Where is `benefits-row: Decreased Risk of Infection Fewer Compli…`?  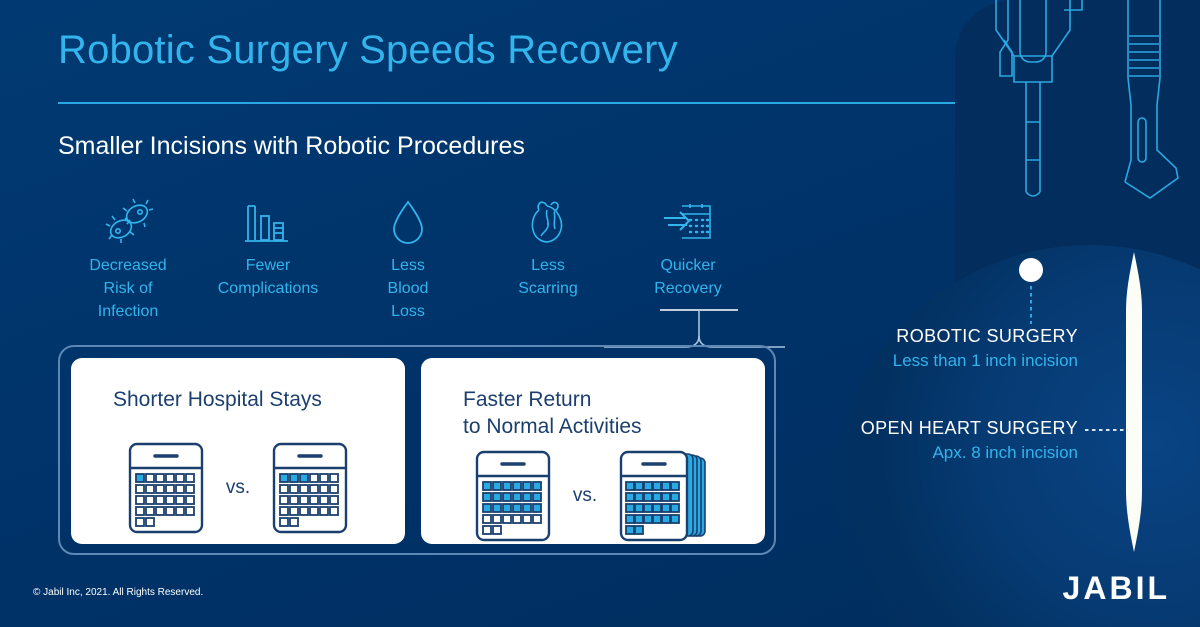 benefits-row: Decreased Risk of Infection Fewer Compli… is located at coordinates (408, 259).